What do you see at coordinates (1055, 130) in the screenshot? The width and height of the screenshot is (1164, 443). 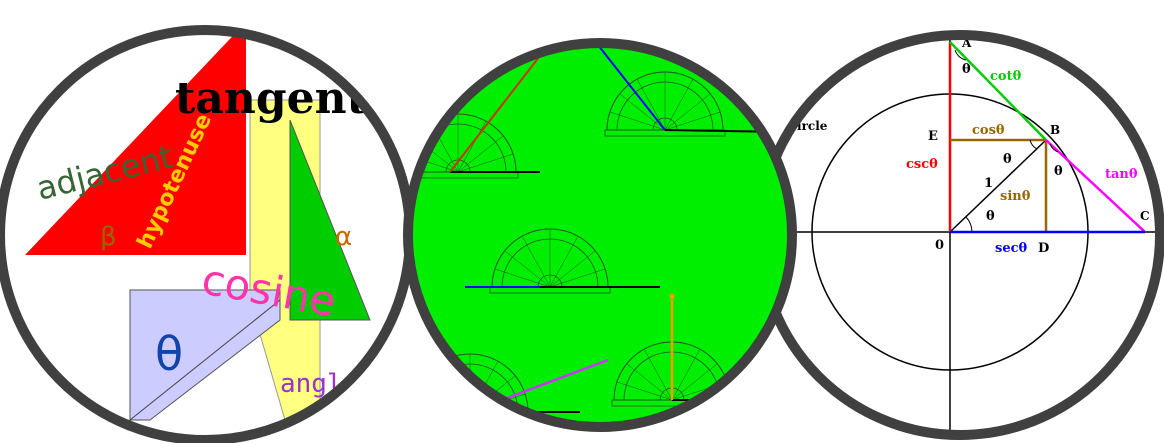 I see `label-b: B` at bounding box center [1055, 130].